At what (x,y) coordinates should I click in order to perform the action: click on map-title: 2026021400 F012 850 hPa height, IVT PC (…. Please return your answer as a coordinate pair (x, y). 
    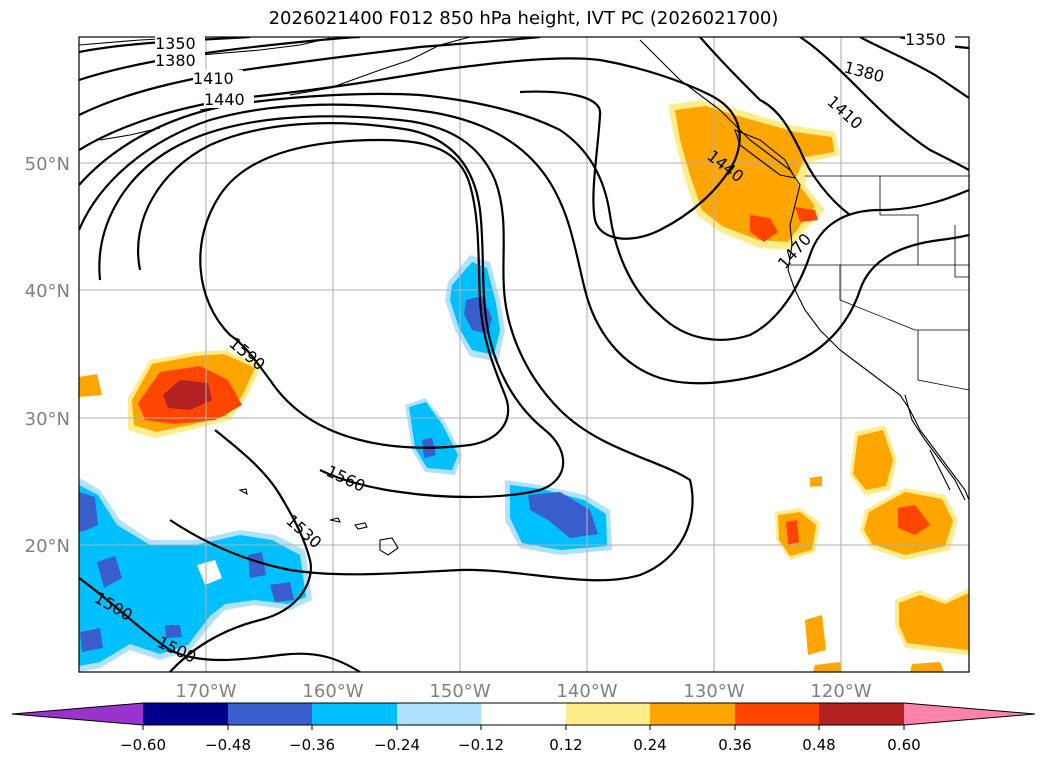
    Looking at the image, I should click on (523, 18).